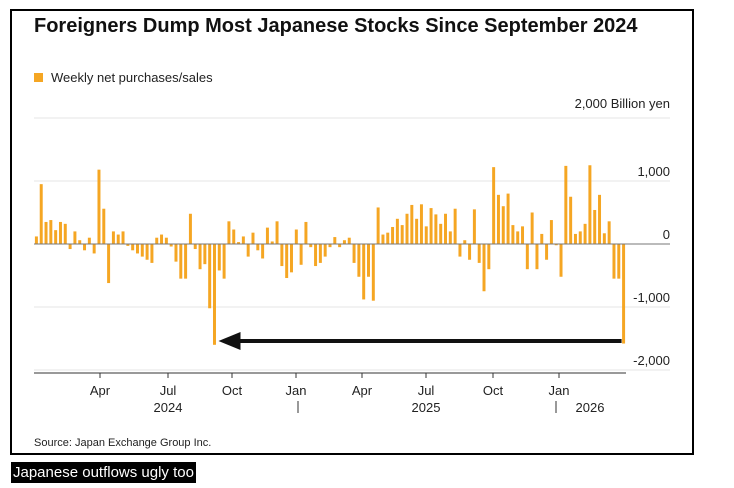 This screenshot has height=488, width=734. What do you see at coordinates (666, 234) in the screenshot?
I see `y-tick-label: 0` at bounding box center [666, 234].